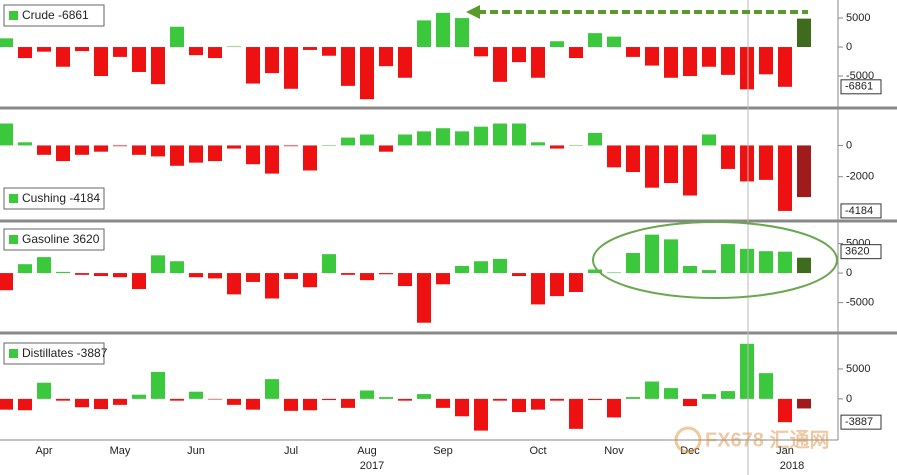  What do you see at coordinates (860, 177) in the screenshot?
I see `y-tick-label: -2000` at bounding box center [860, 177].